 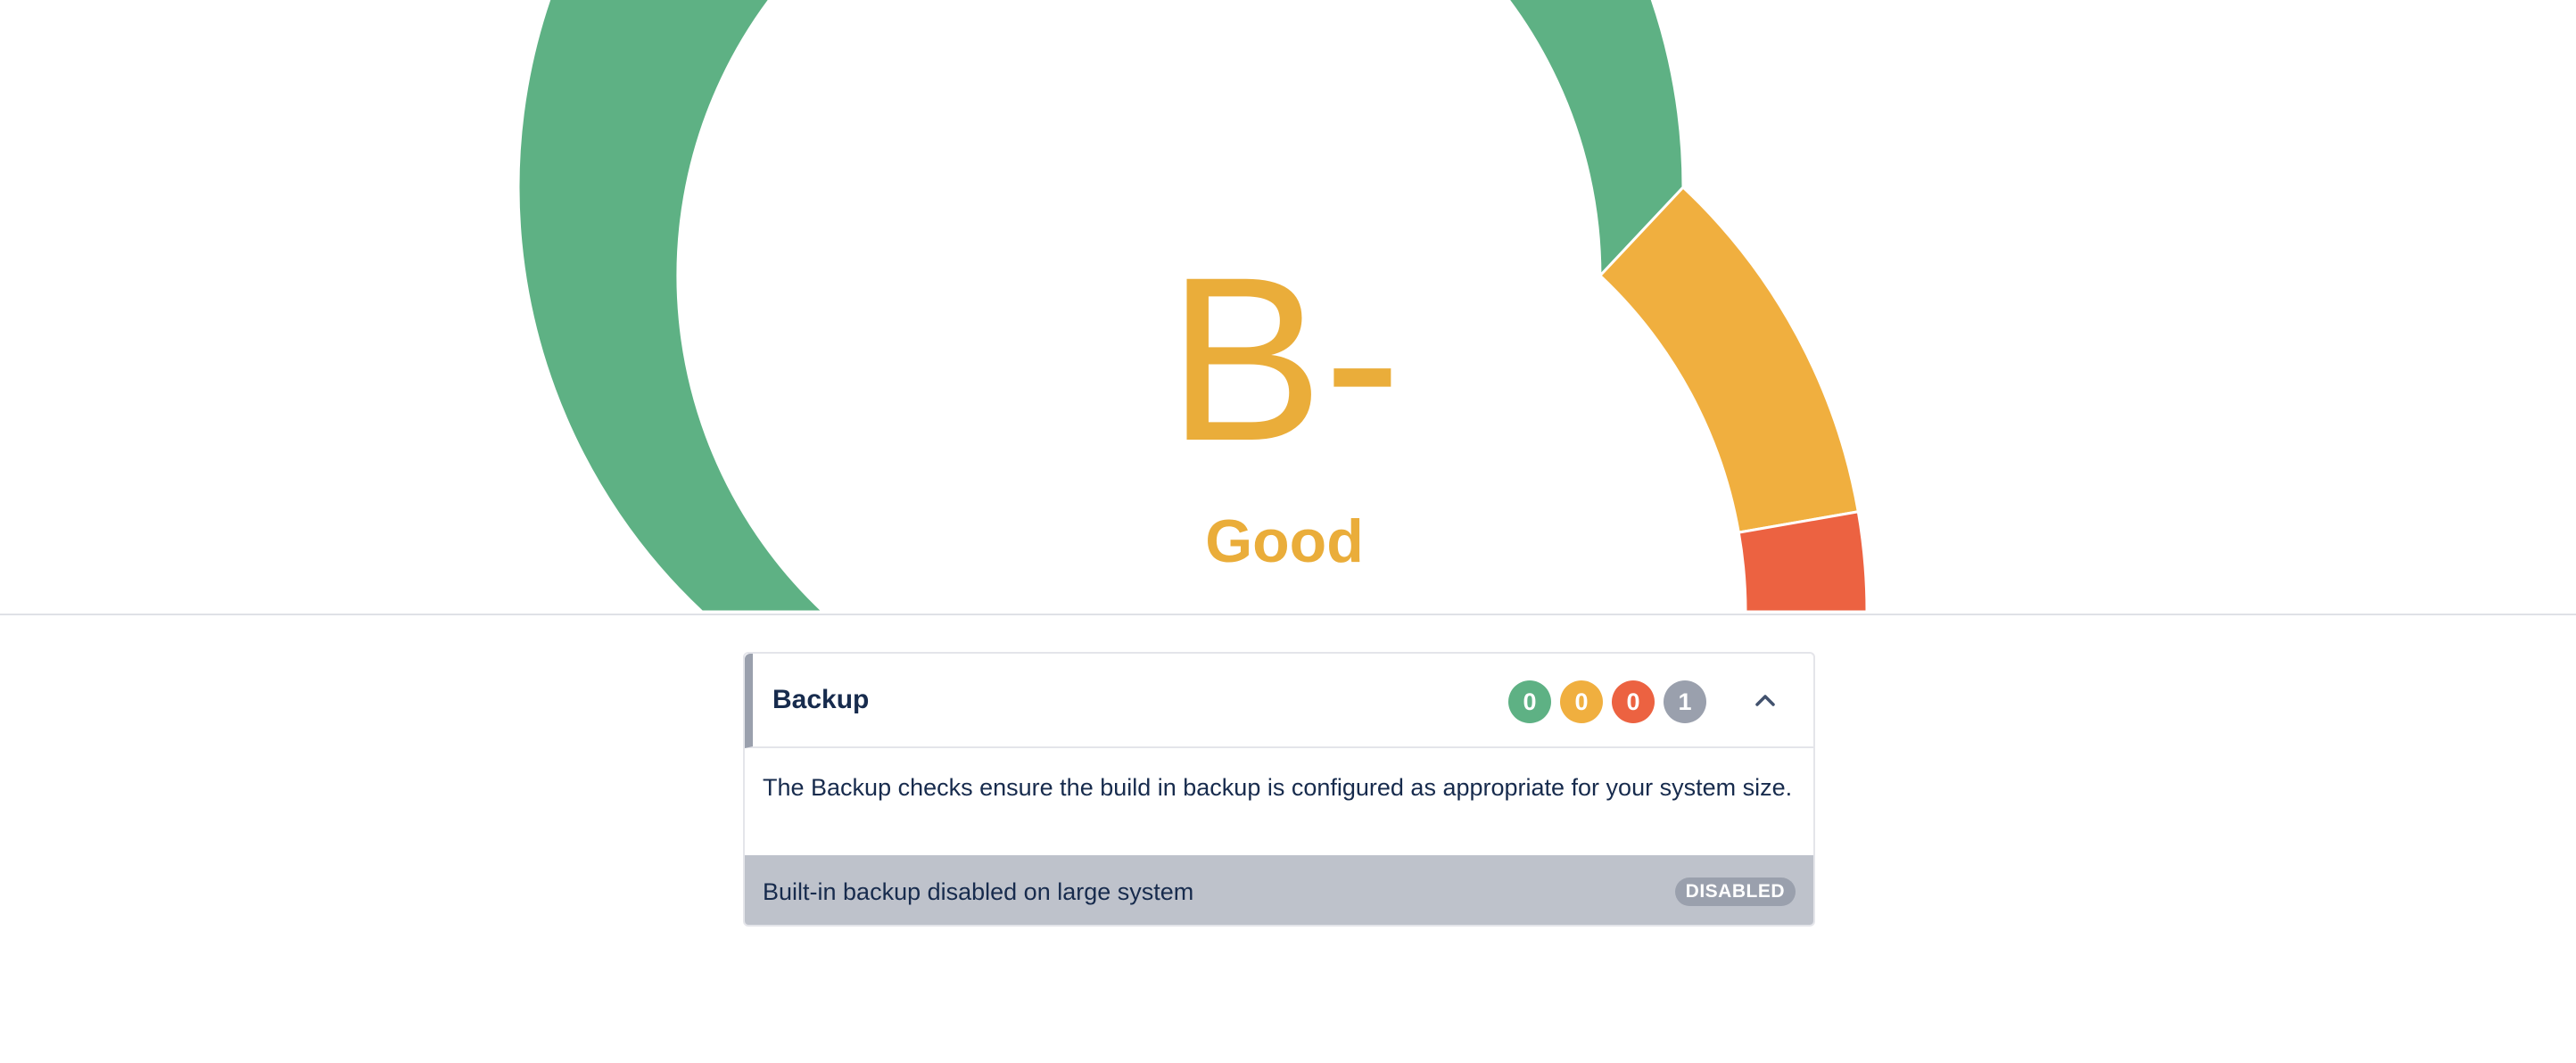 I want to click on critical-count-badge: 0, so click(x=1634, y=701).